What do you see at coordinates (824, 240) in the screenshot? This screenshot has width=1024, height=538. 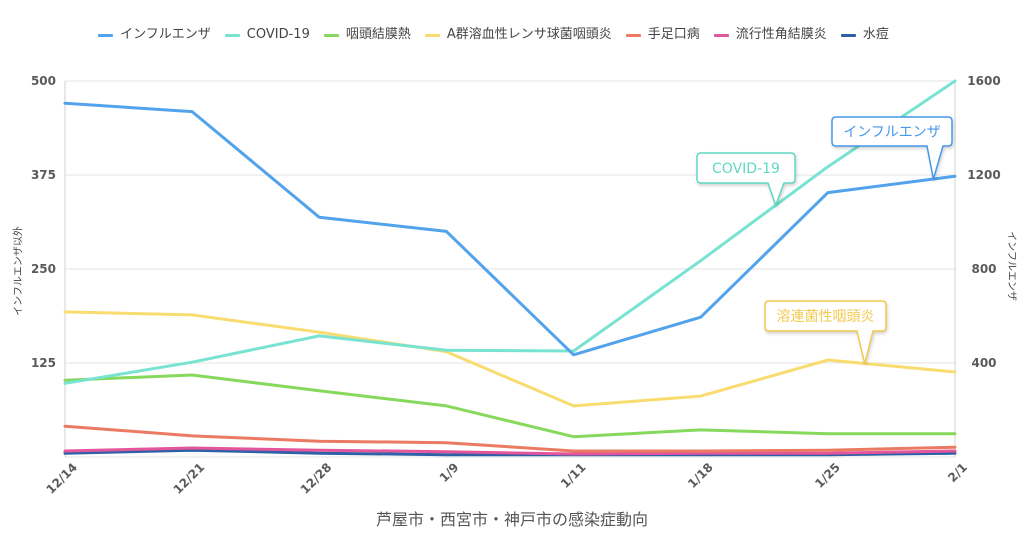 I see `callouts: インフルエンザ COVID-19 溶連菌性咽頭炎` at bounding box center [824, 240].